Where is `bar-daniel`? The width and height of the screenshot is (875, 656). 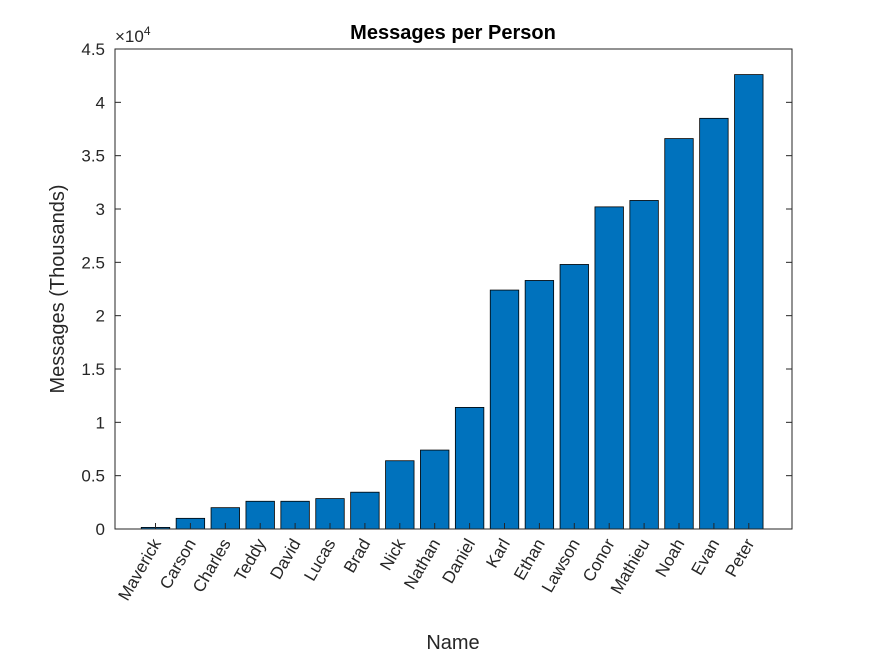
bar-daniel is located at coordinates (469, 468).